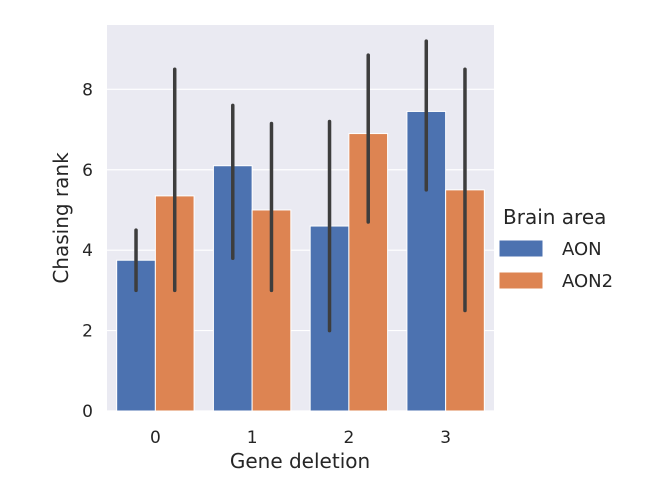 The width and height of the screenshot is (645, 500). I want to click on y-axis-label: Chasing rank, so click(61, 218).